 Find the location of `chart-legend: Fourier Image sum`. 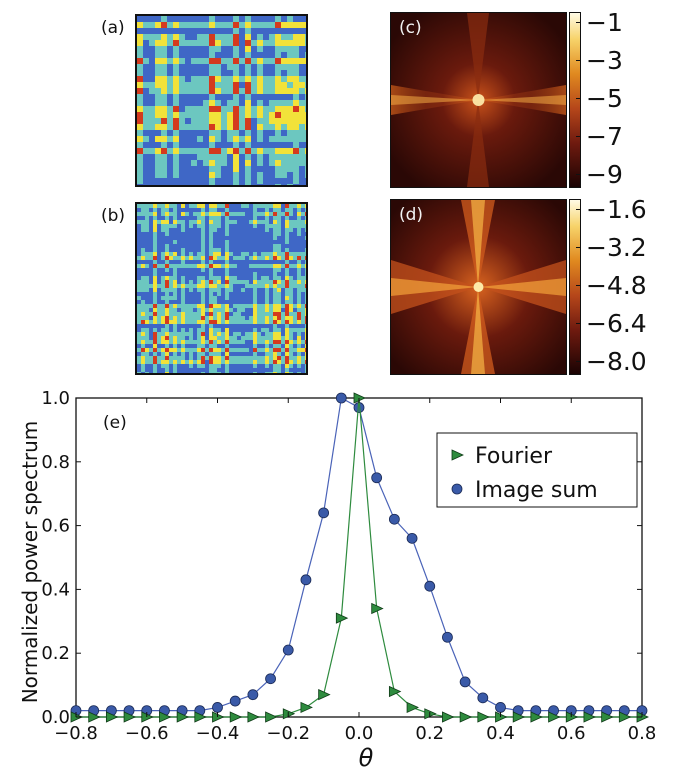

chart-legend: Fourier Image sum is located at coordinates (537, 470).